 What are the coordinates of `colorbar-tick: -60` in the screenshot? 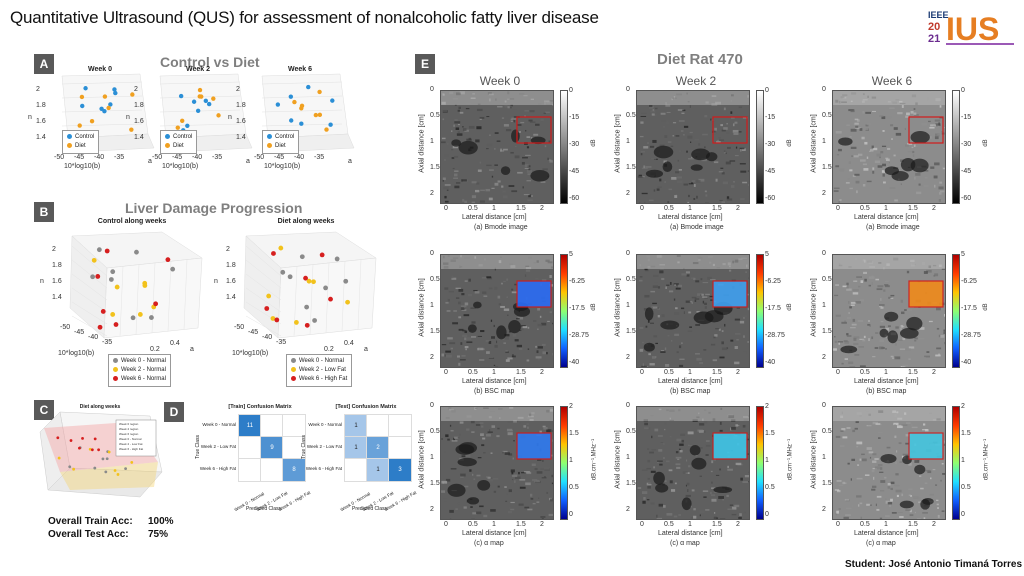 It's located at (574, 198).